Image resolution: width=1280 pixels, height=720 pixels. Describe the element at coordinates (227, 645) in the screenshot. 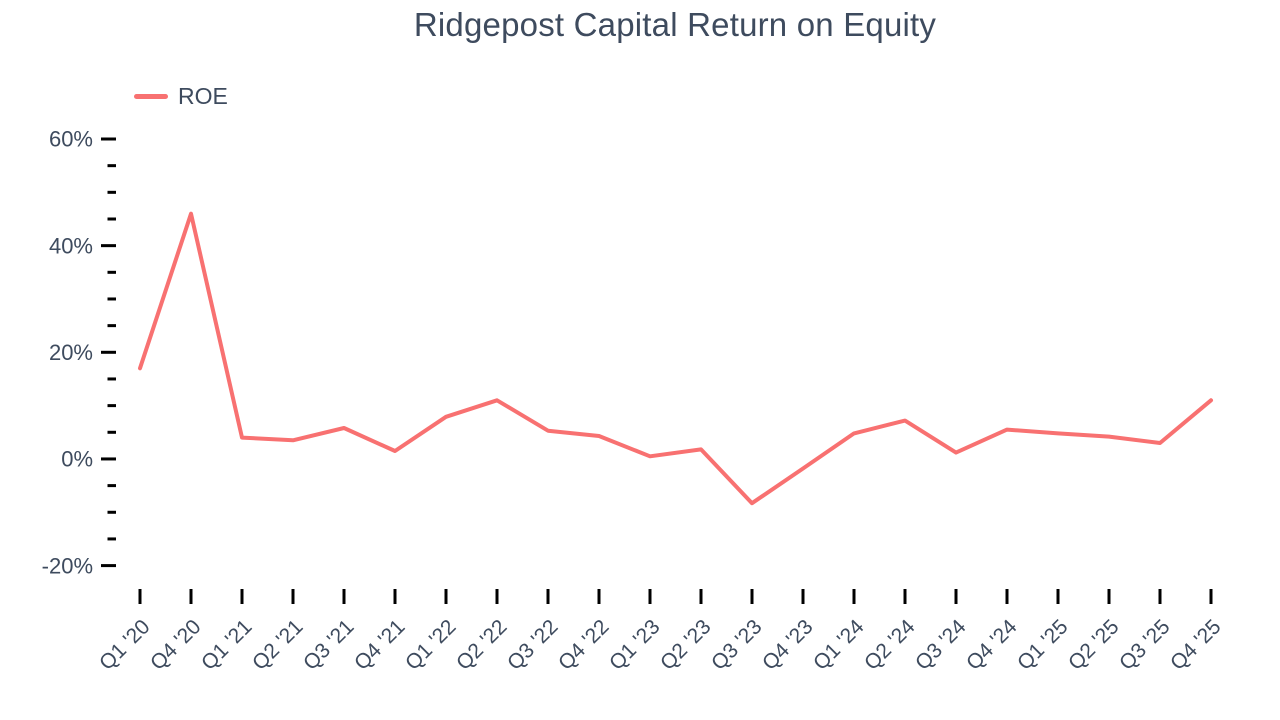

I see `x-axis-label: Q1 '21` at that location.